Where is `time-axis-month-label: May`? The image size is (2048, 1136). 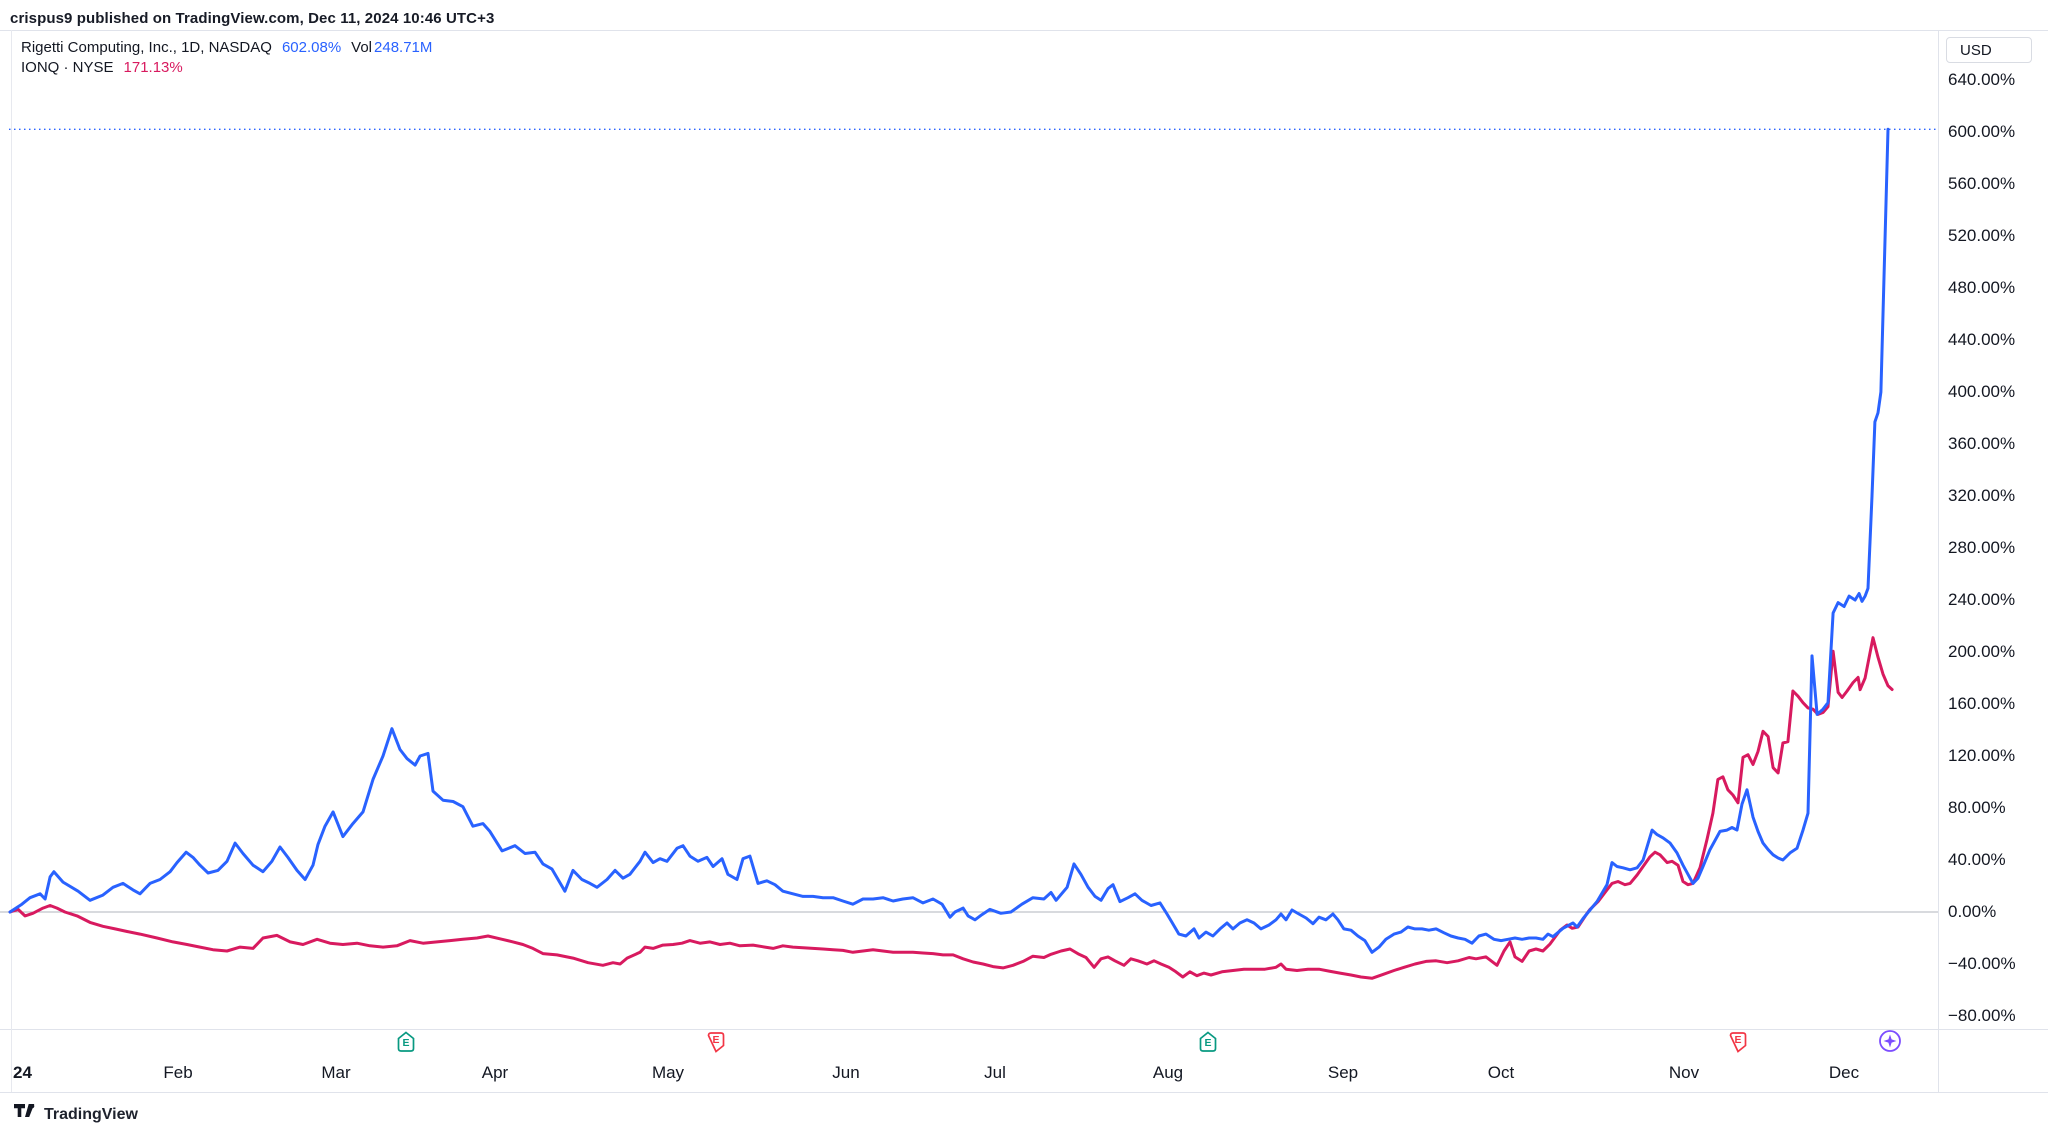
time-axis-month-label: May is located at coordinates (668, 1072).